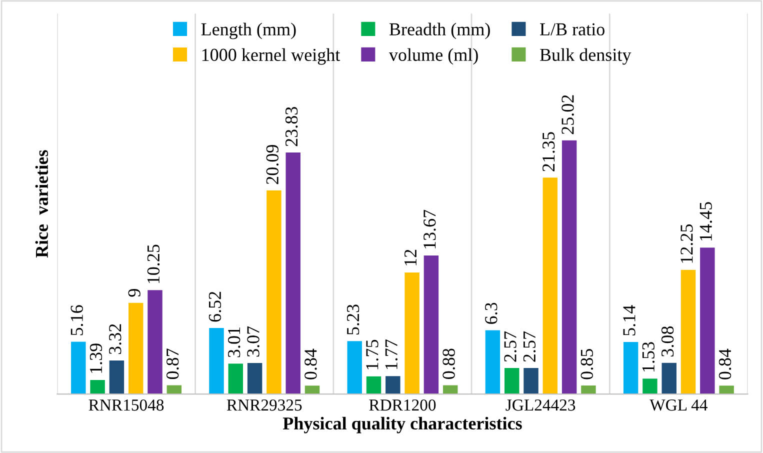 The image size is (763, 453). What do you see at coordinates (667, 341) in the screenshot?
I see `data-label: 3.08` at bounding box center [667, 341].